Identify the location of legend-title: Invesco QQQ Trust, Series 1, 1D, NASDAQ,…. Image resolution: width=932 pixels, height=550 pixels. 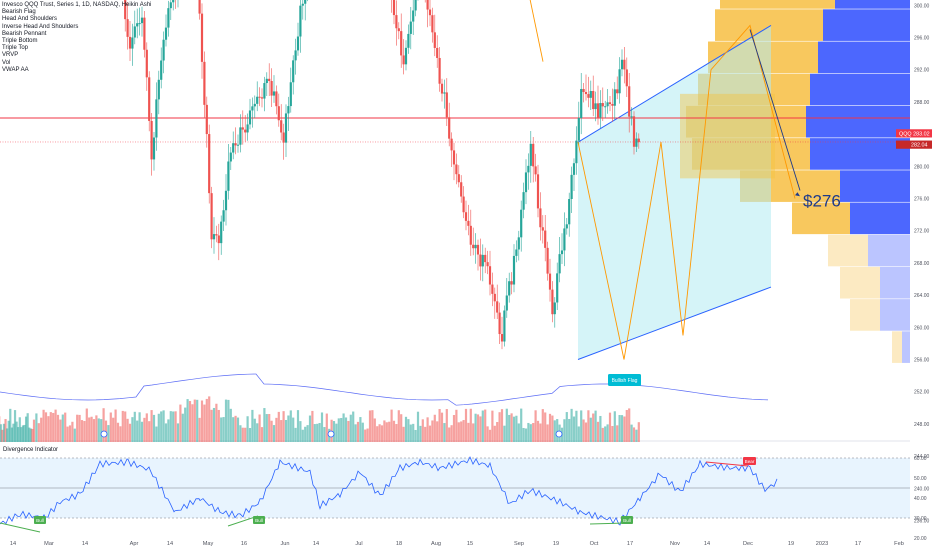
(77, 5).